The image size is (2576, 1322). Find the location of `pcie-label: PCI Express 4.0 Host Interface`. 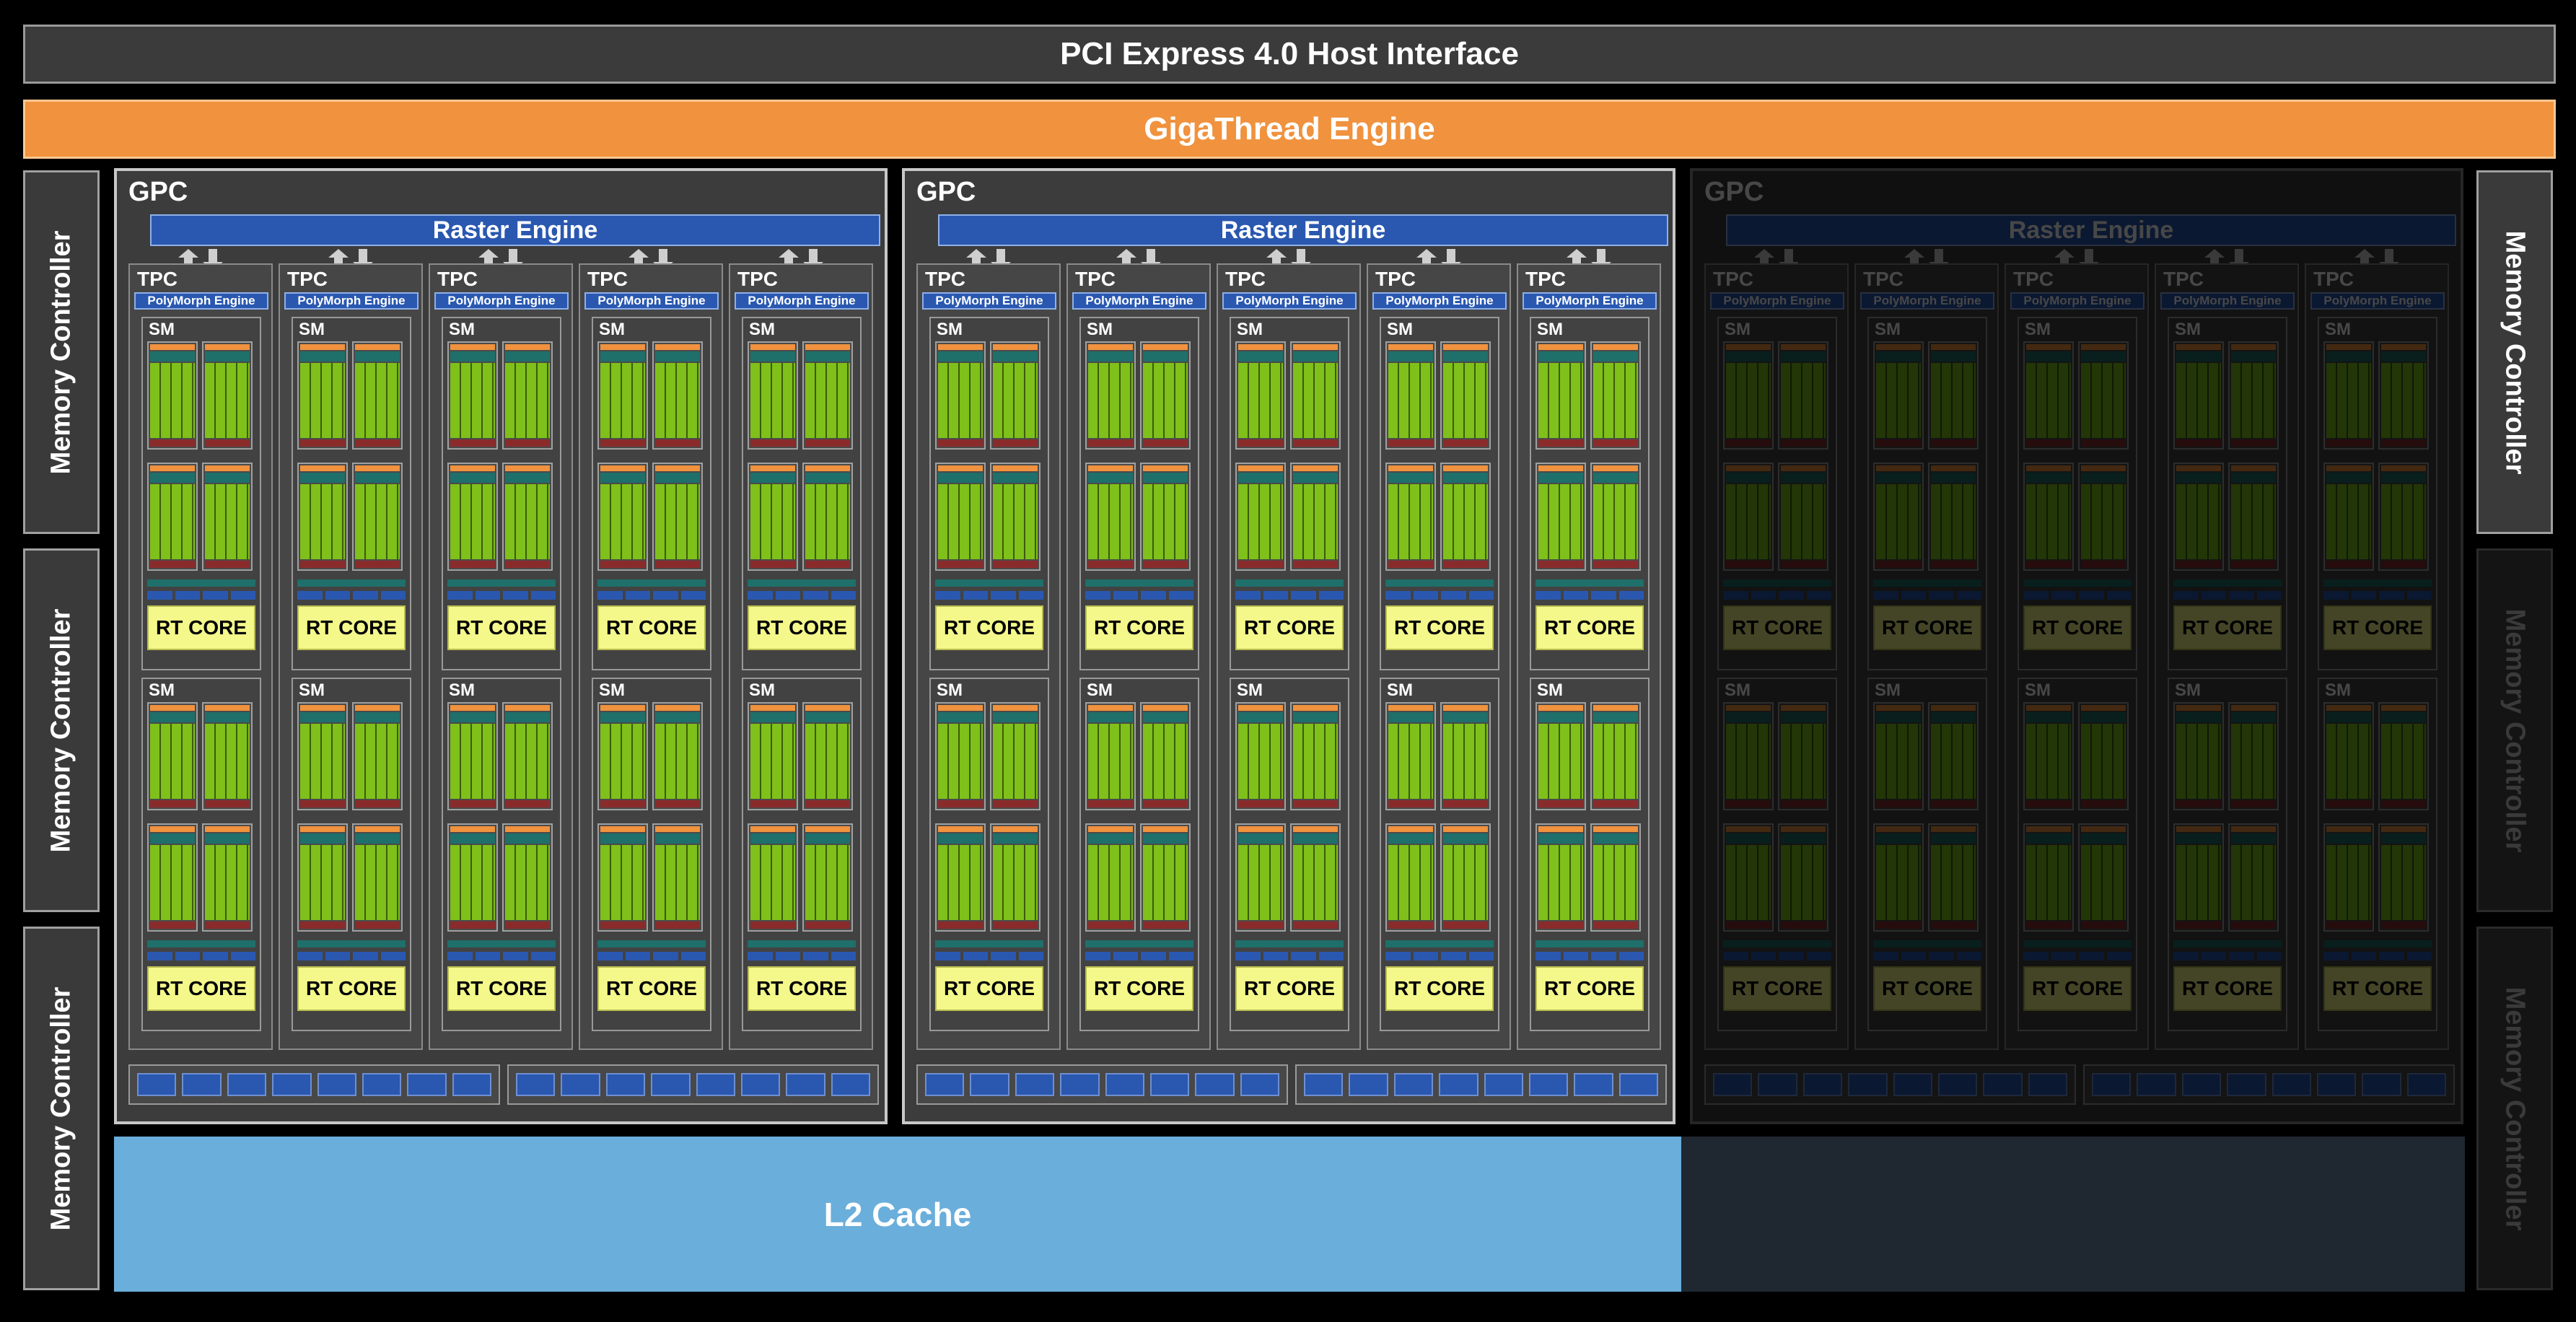

pcie-label: PCI Express 4.0 Host Interface is located at coordinates (1289, 53).